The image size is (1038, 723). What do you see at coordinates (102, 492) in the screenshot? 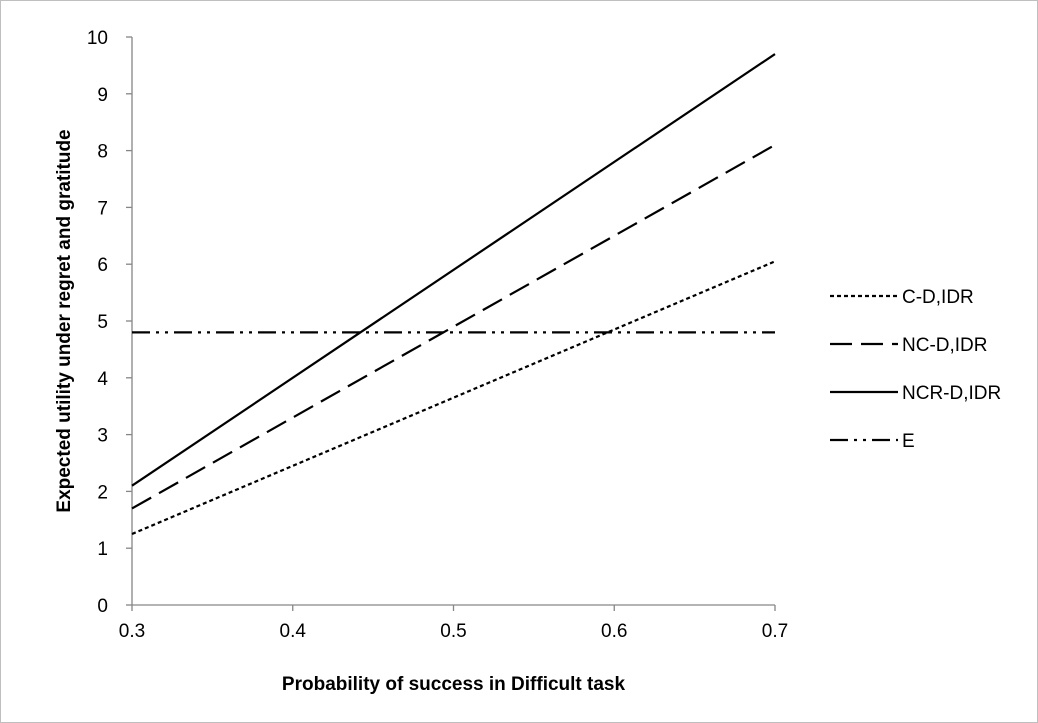
I see `y-tick-label: 2` at bounding box center [102, 492].